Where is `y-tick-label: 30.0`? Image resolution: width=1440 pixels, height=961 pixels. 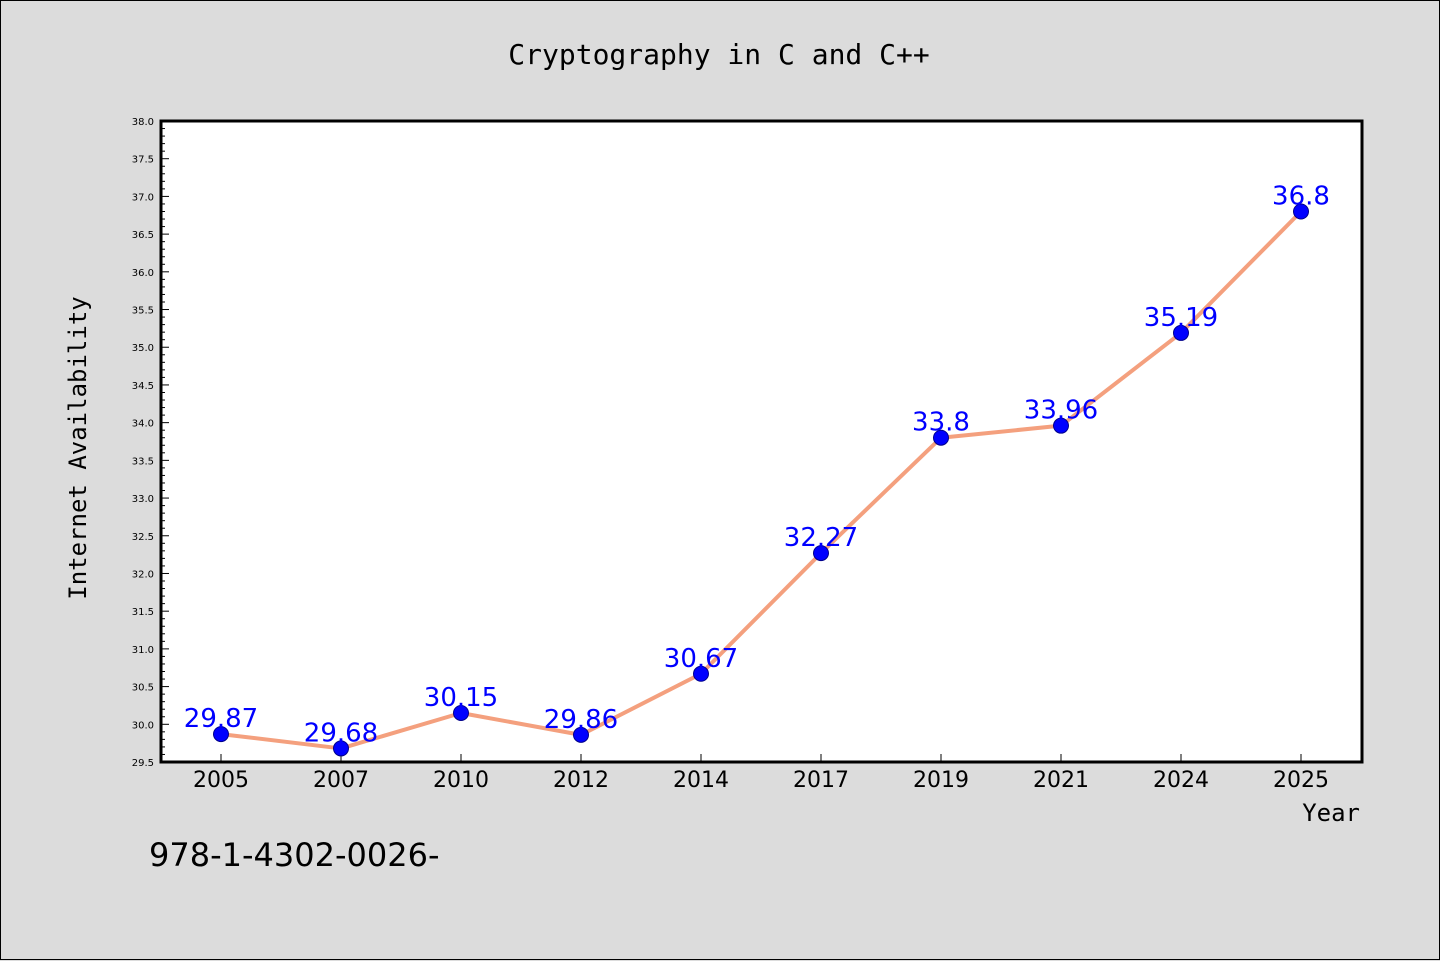 y-tick-label: 30.0 is located at coordinates (143, 725).